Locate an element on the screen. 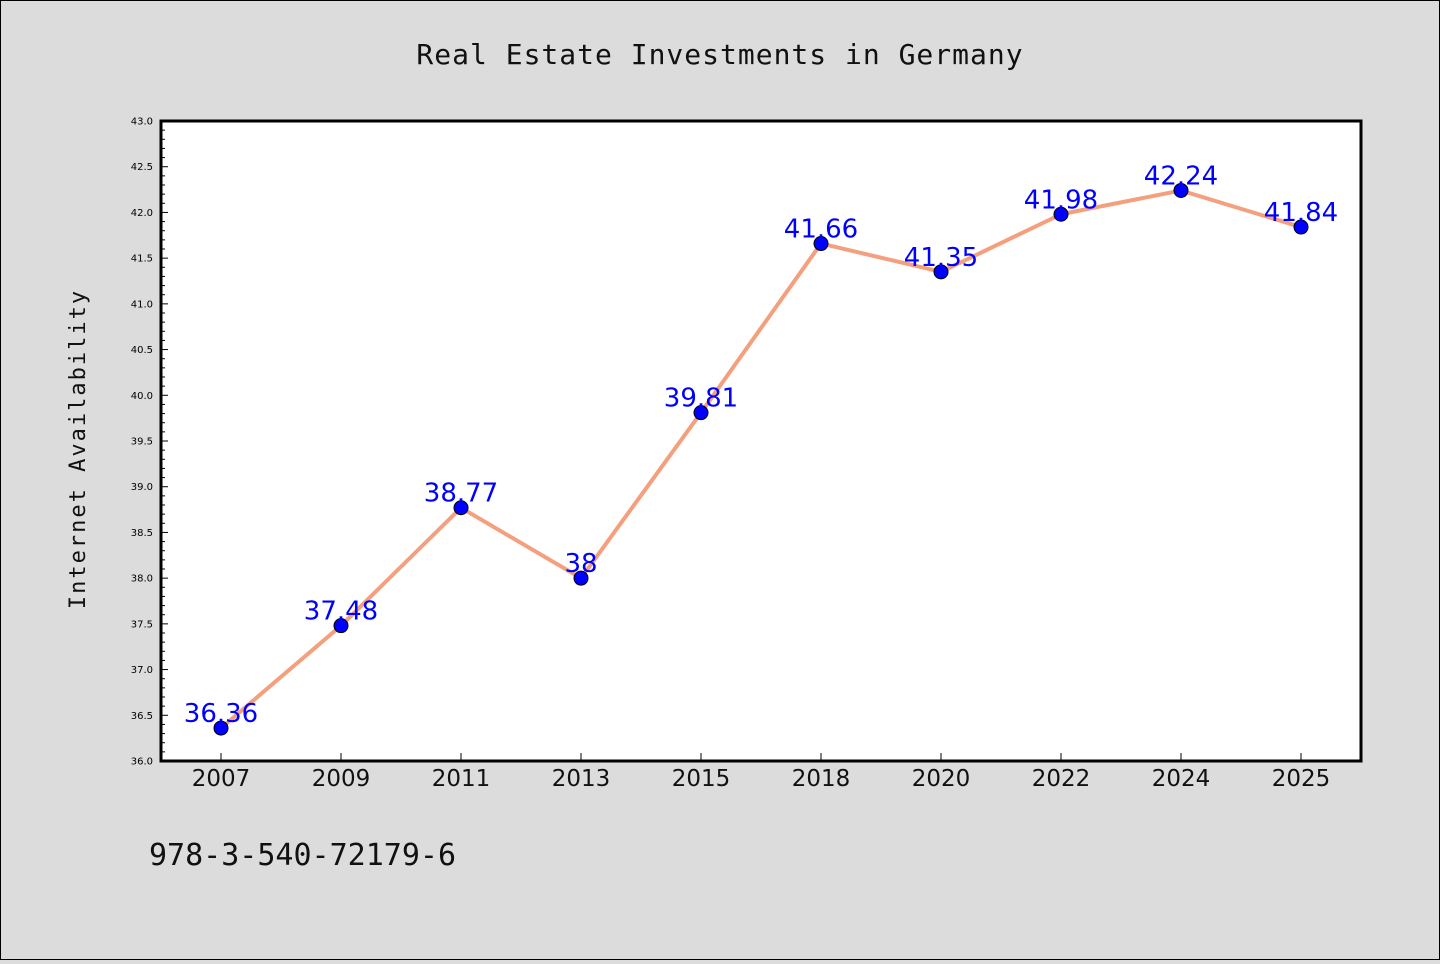 The height and width of the screenshot is (964, 1440). y-tick-label: 36.5 is located at coordinates (142, 716).